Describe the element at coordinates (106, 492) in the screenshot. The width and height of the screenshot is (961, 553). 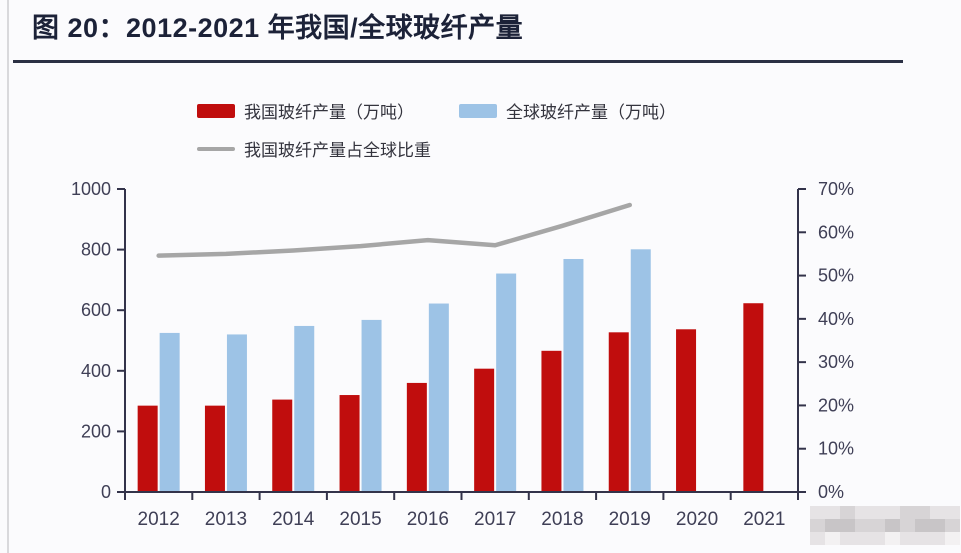
I see `left-axis-label: 0` at that location.